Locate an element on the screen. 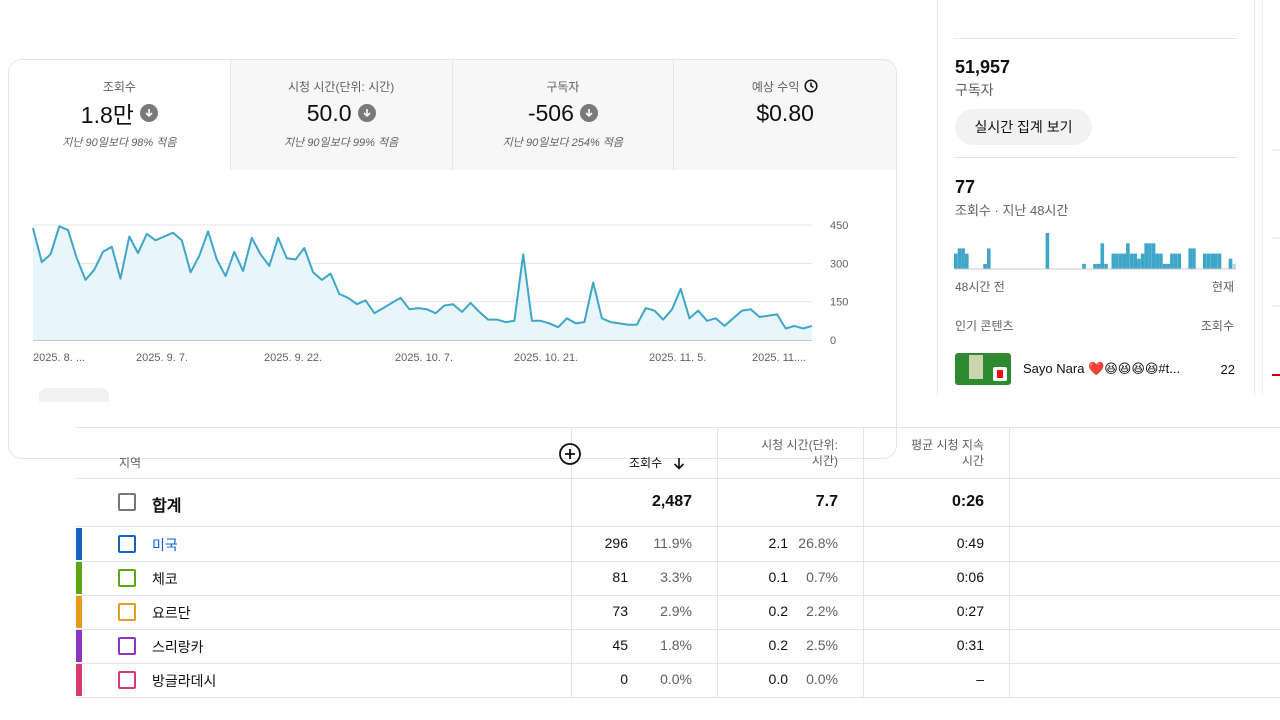  views-value: 45 is located at coordinates (620, 645).